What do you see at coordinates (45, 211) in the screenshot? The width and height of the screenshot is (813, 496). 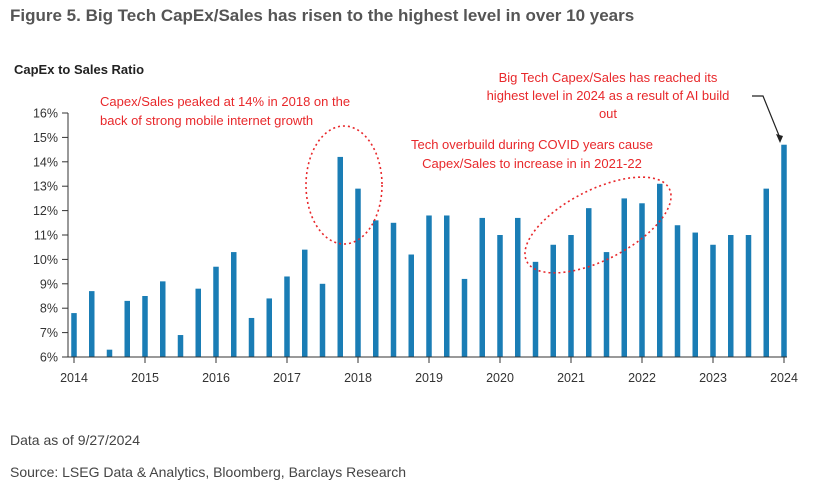 I see `y-tick-label: 12%` at bounding box center [45, 211].